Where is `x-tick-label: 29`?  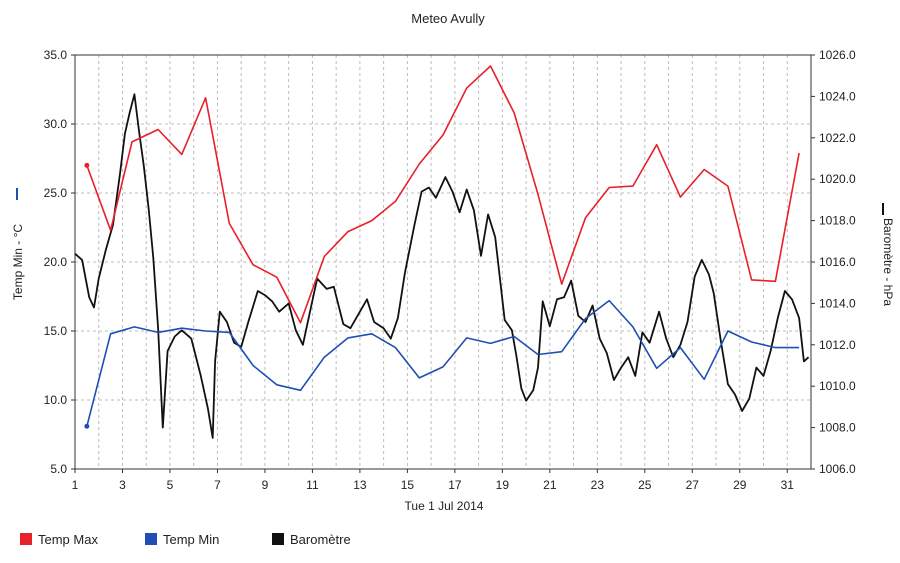
x-tick-label: 29 is located at coordinates (740, 485).